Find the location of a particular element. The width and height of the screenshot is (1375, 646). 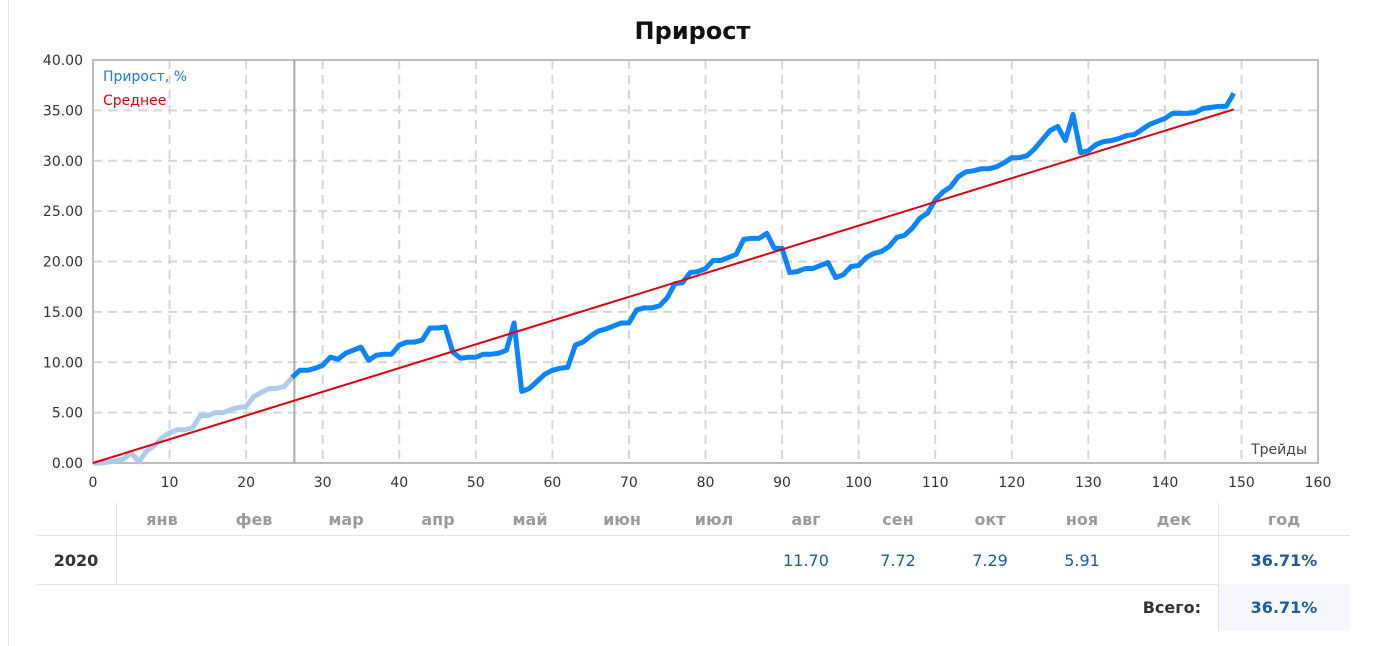

total-value: 36.71% is located at coordinates (1284, 607).